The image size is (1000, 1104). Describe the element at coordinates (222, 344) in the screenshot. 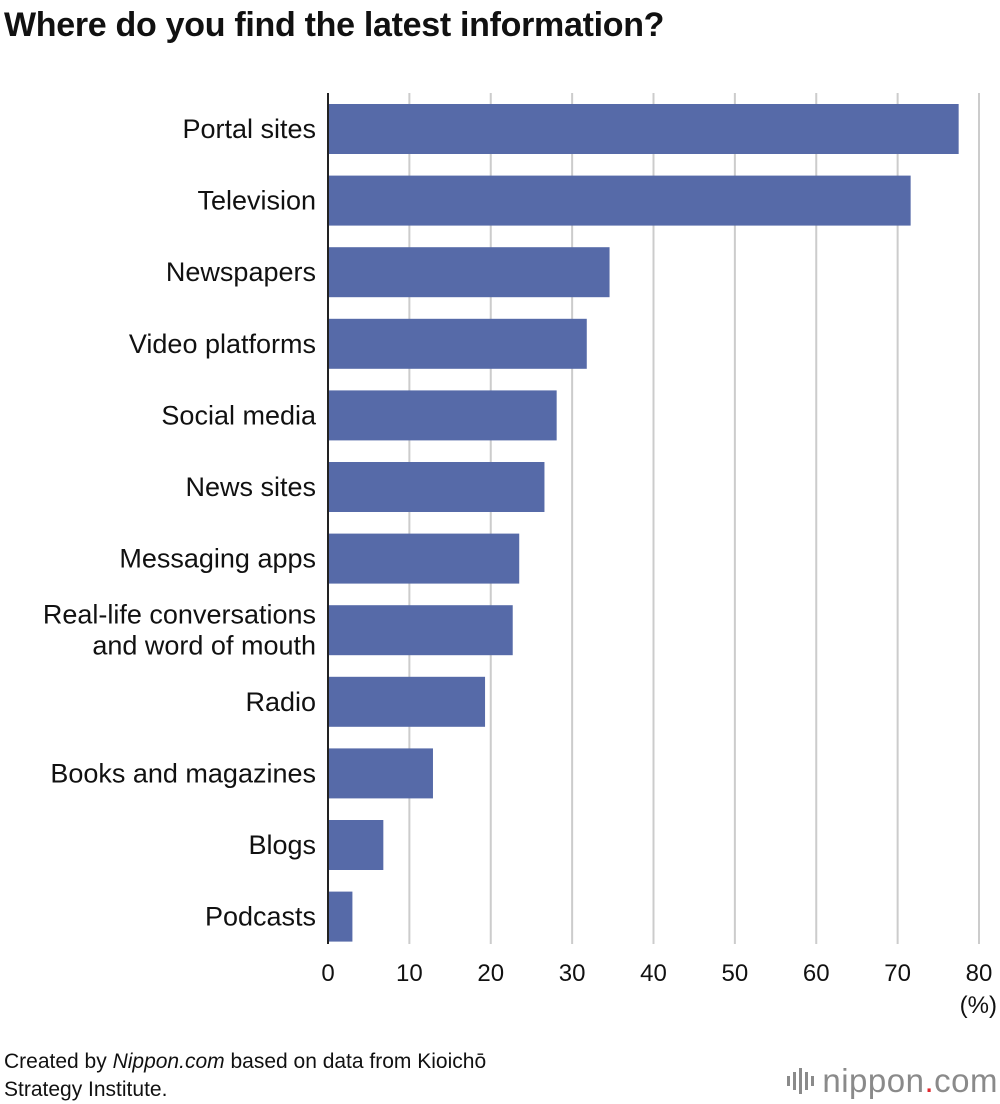

I see `category-label: Video platforms` at that location.